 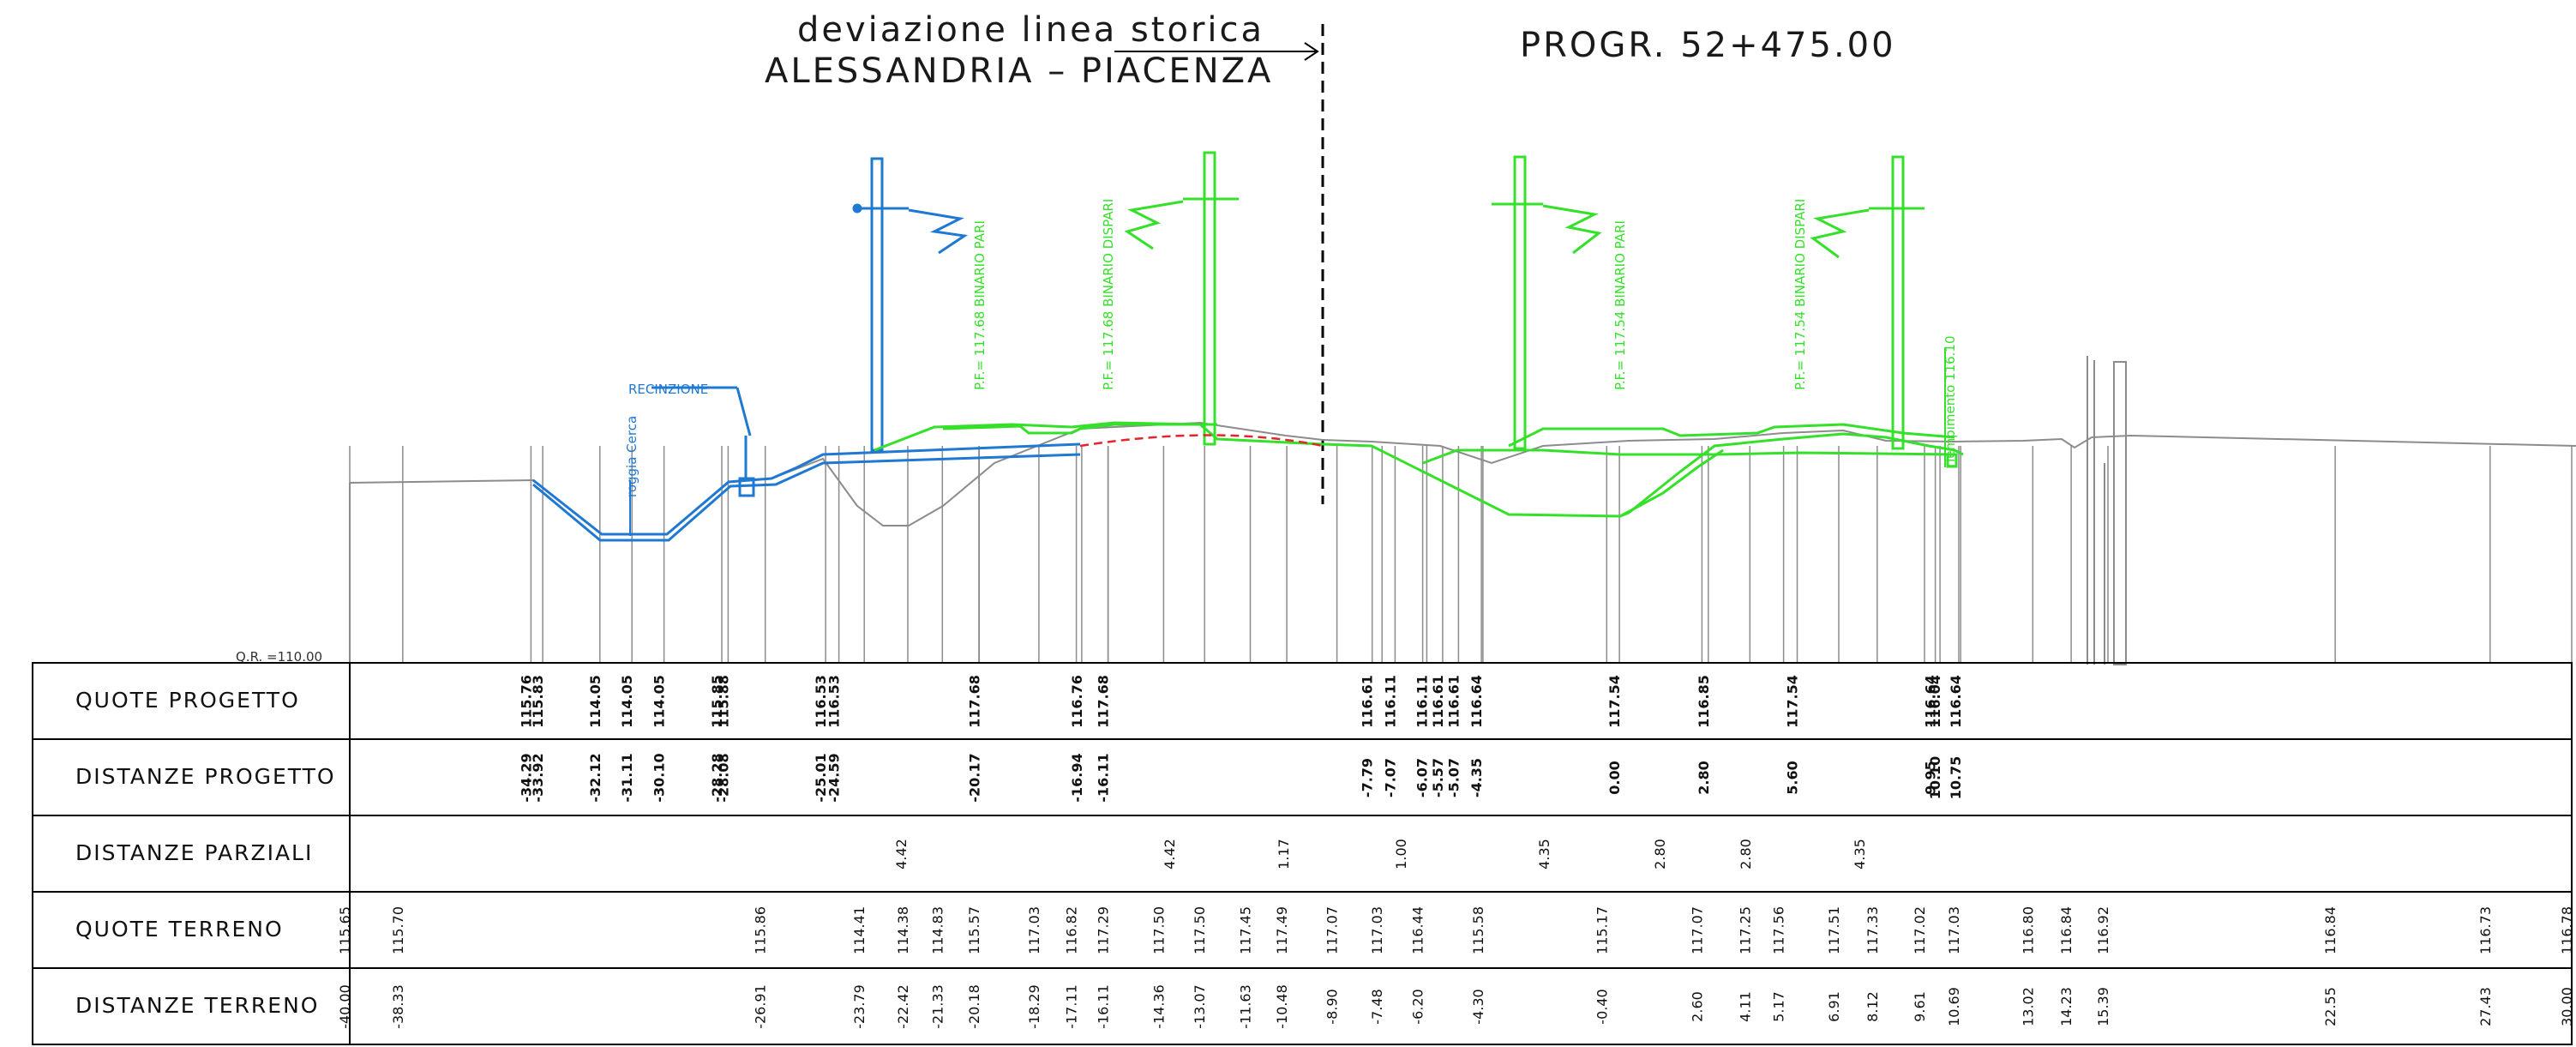 What do you see at coordinates (1216, 51) in the screenshot?
I see `title-arrow` at bounding box center [1216, 51].